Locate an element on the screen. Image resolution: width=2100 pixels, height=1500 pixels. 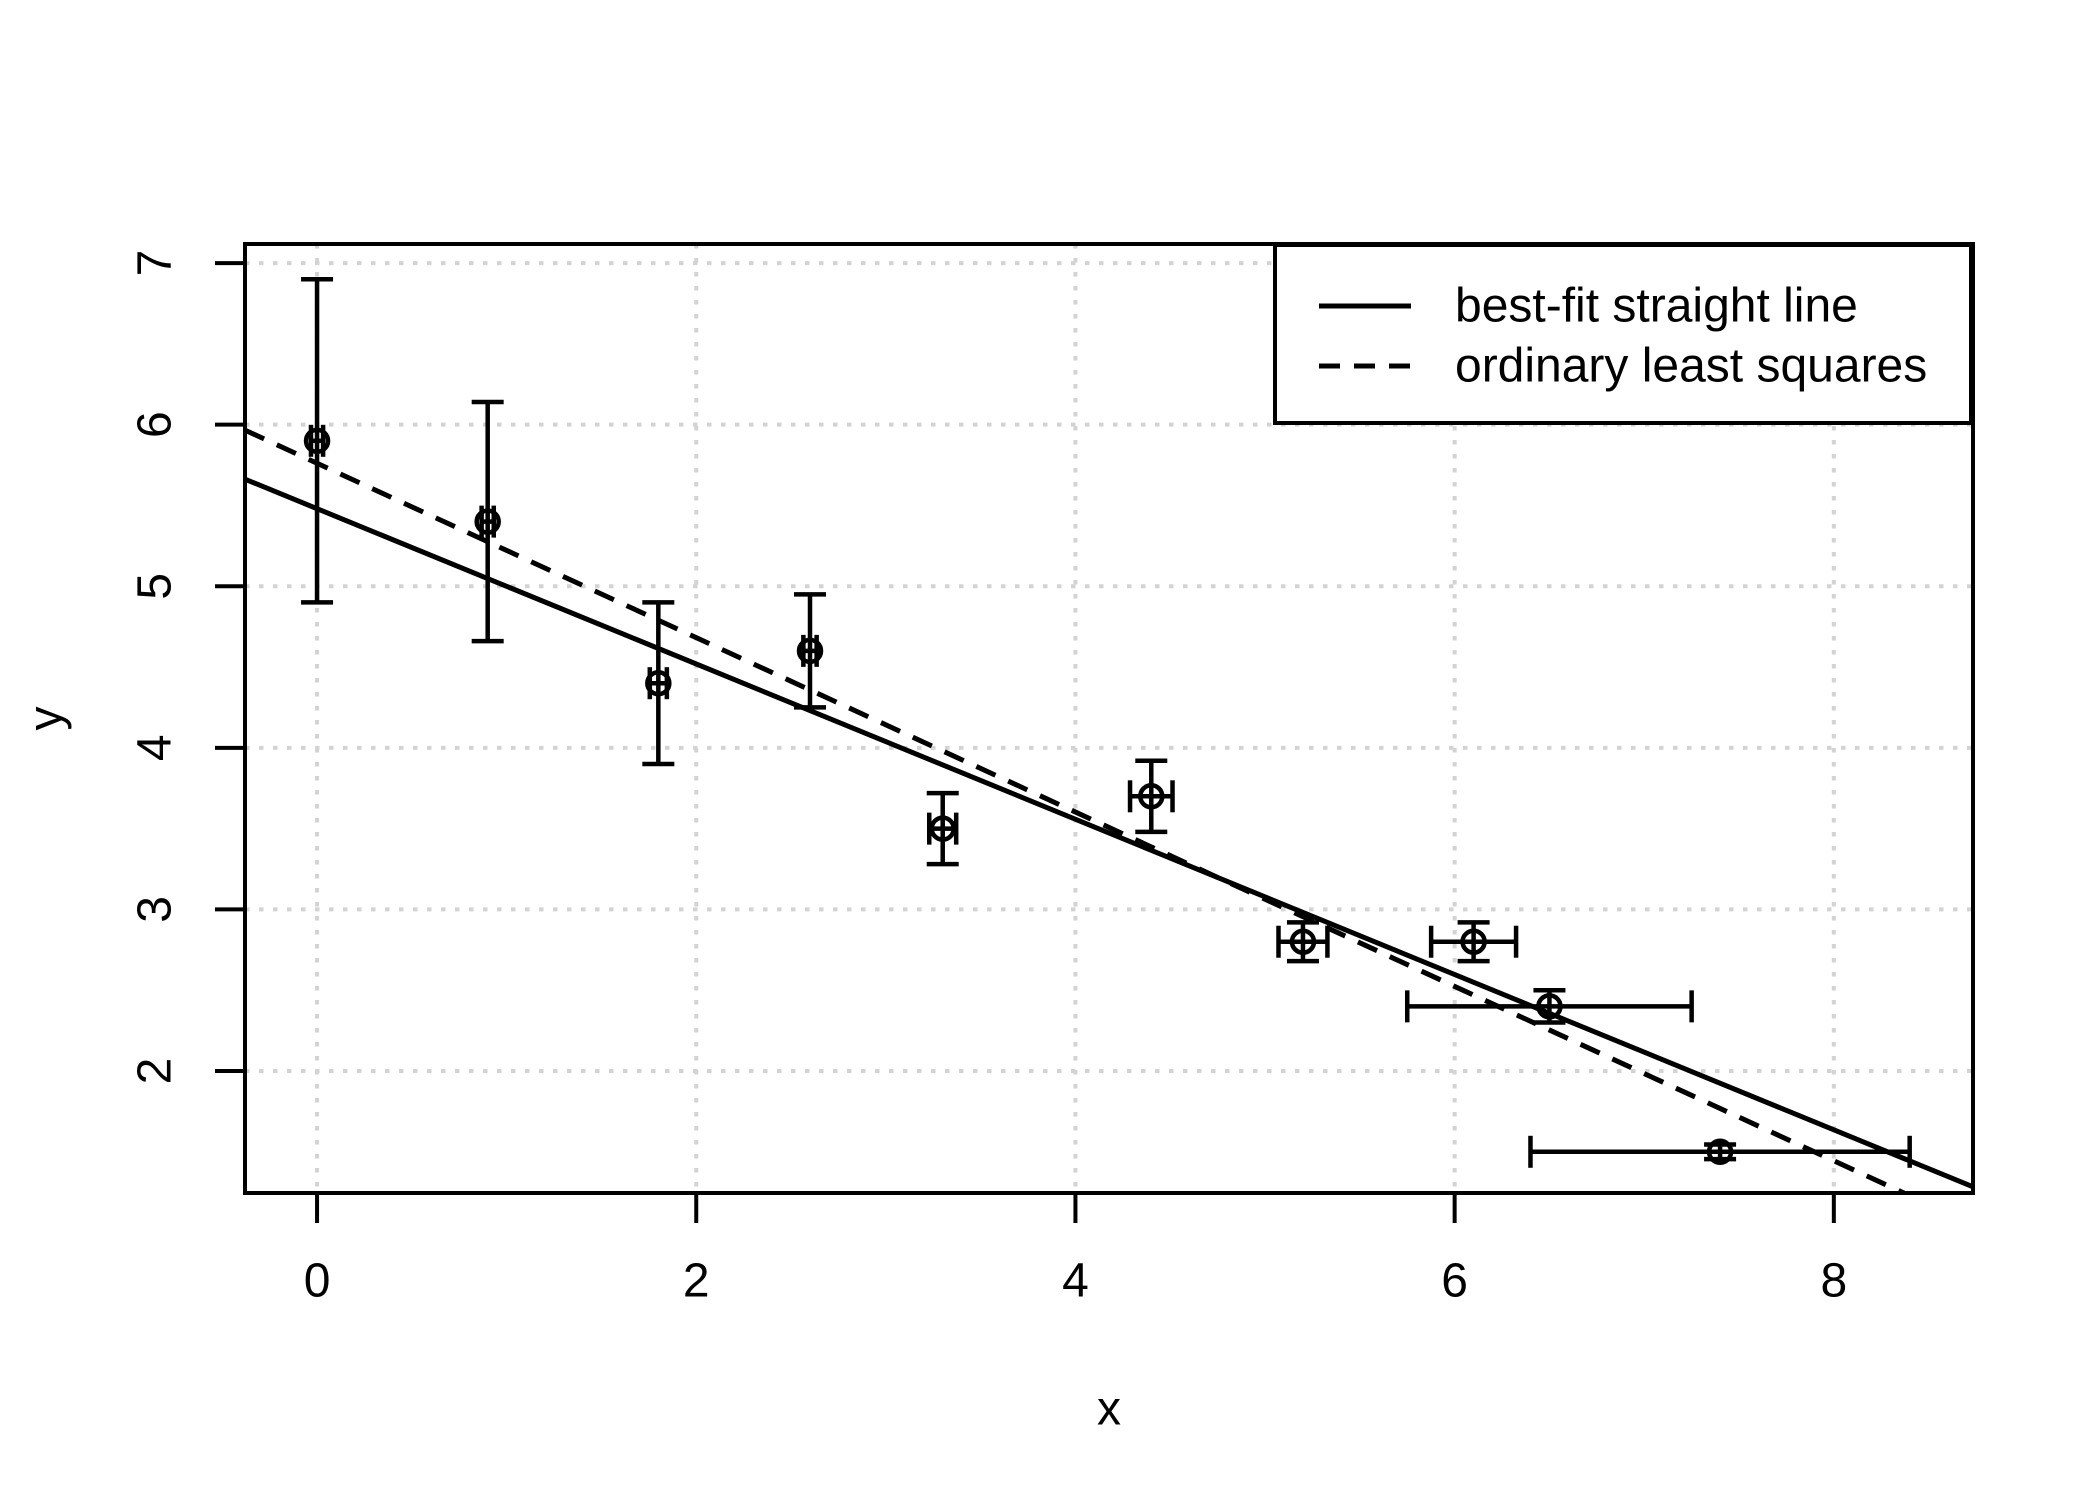
y-tick-label: 3 is located at coordinates (155, 909).